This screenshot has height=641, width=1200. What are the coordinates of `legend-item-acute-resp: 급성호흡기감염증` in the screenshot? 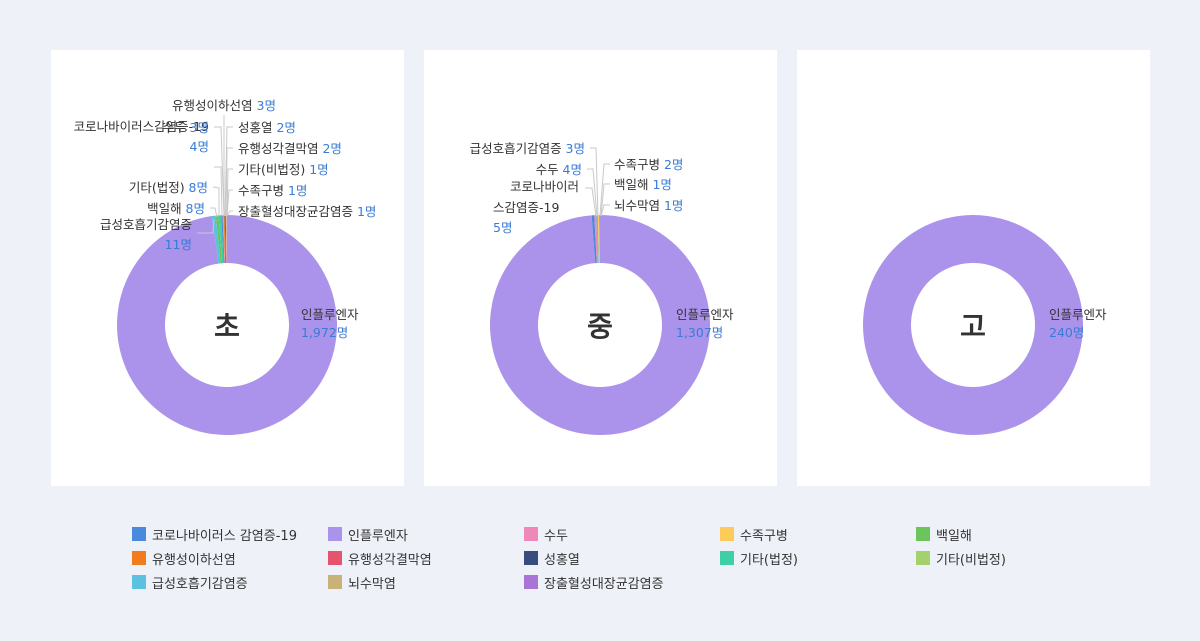 It's located at (190, 582).